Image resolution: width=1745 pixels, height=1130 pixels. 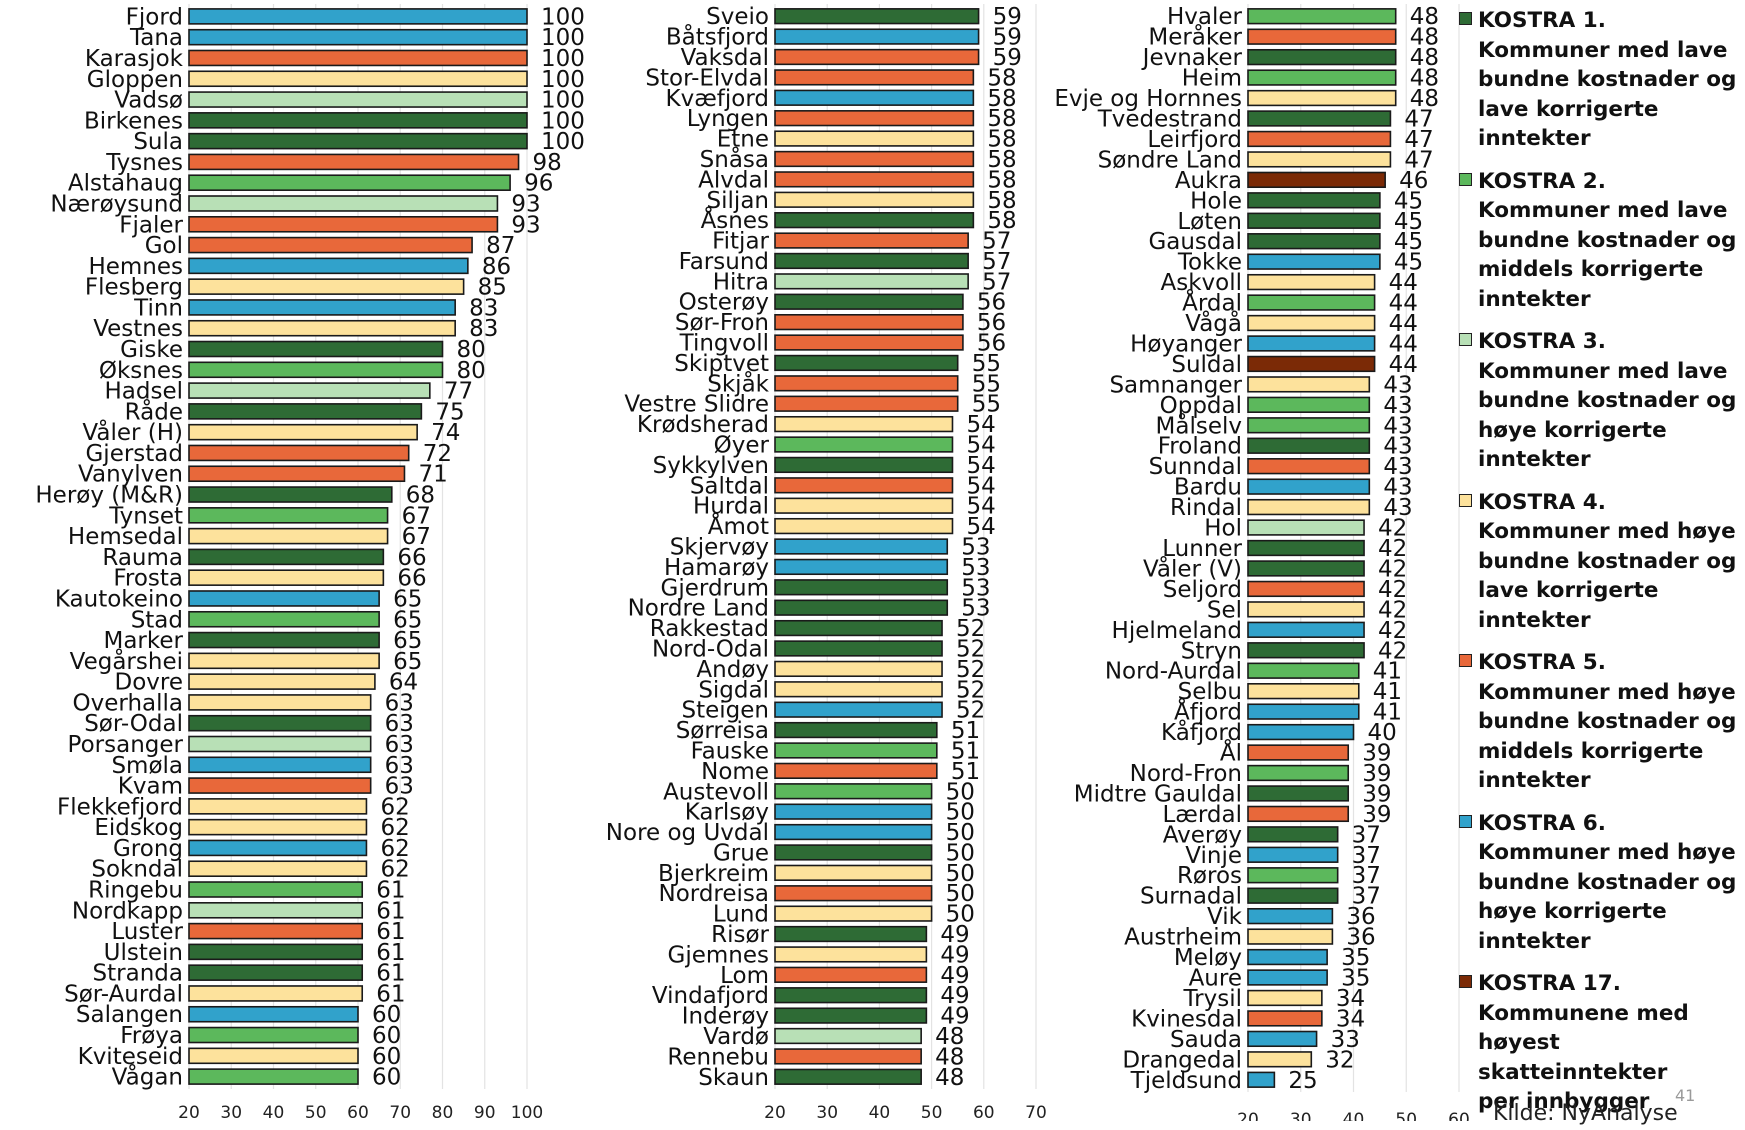 I want to click on value-label-2-13: 57, so click(x=996, y=282).